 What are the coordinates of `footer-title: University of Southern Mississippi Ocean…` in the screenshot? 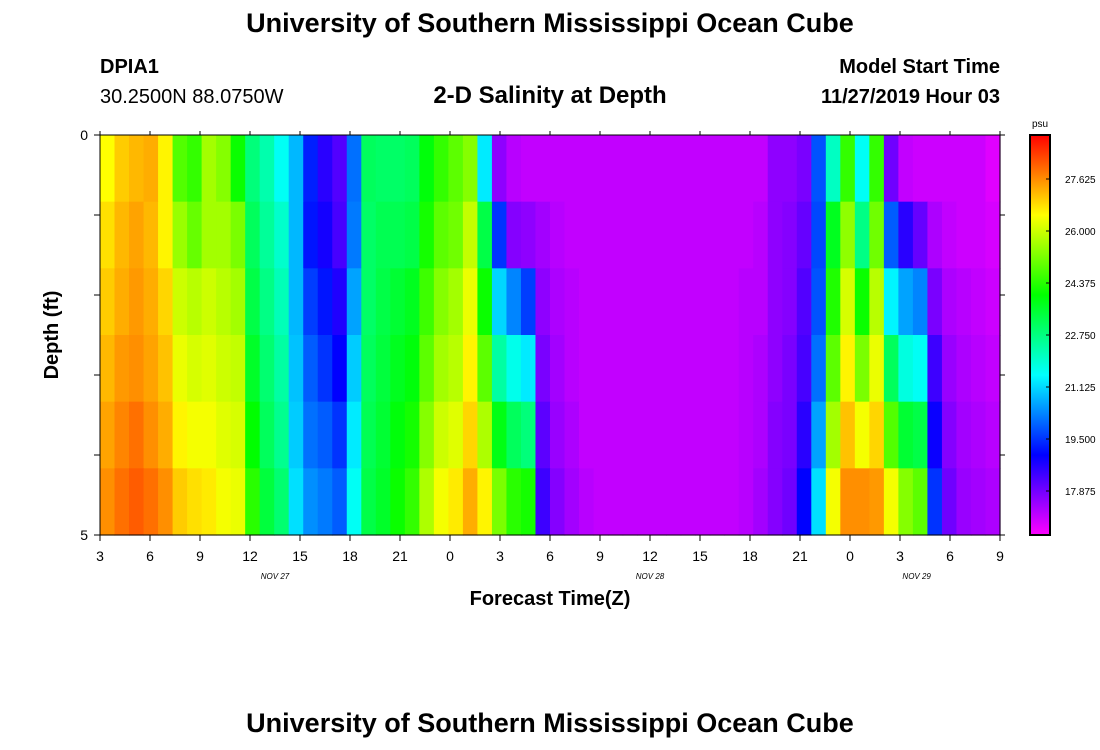 It's located at (550, 723).